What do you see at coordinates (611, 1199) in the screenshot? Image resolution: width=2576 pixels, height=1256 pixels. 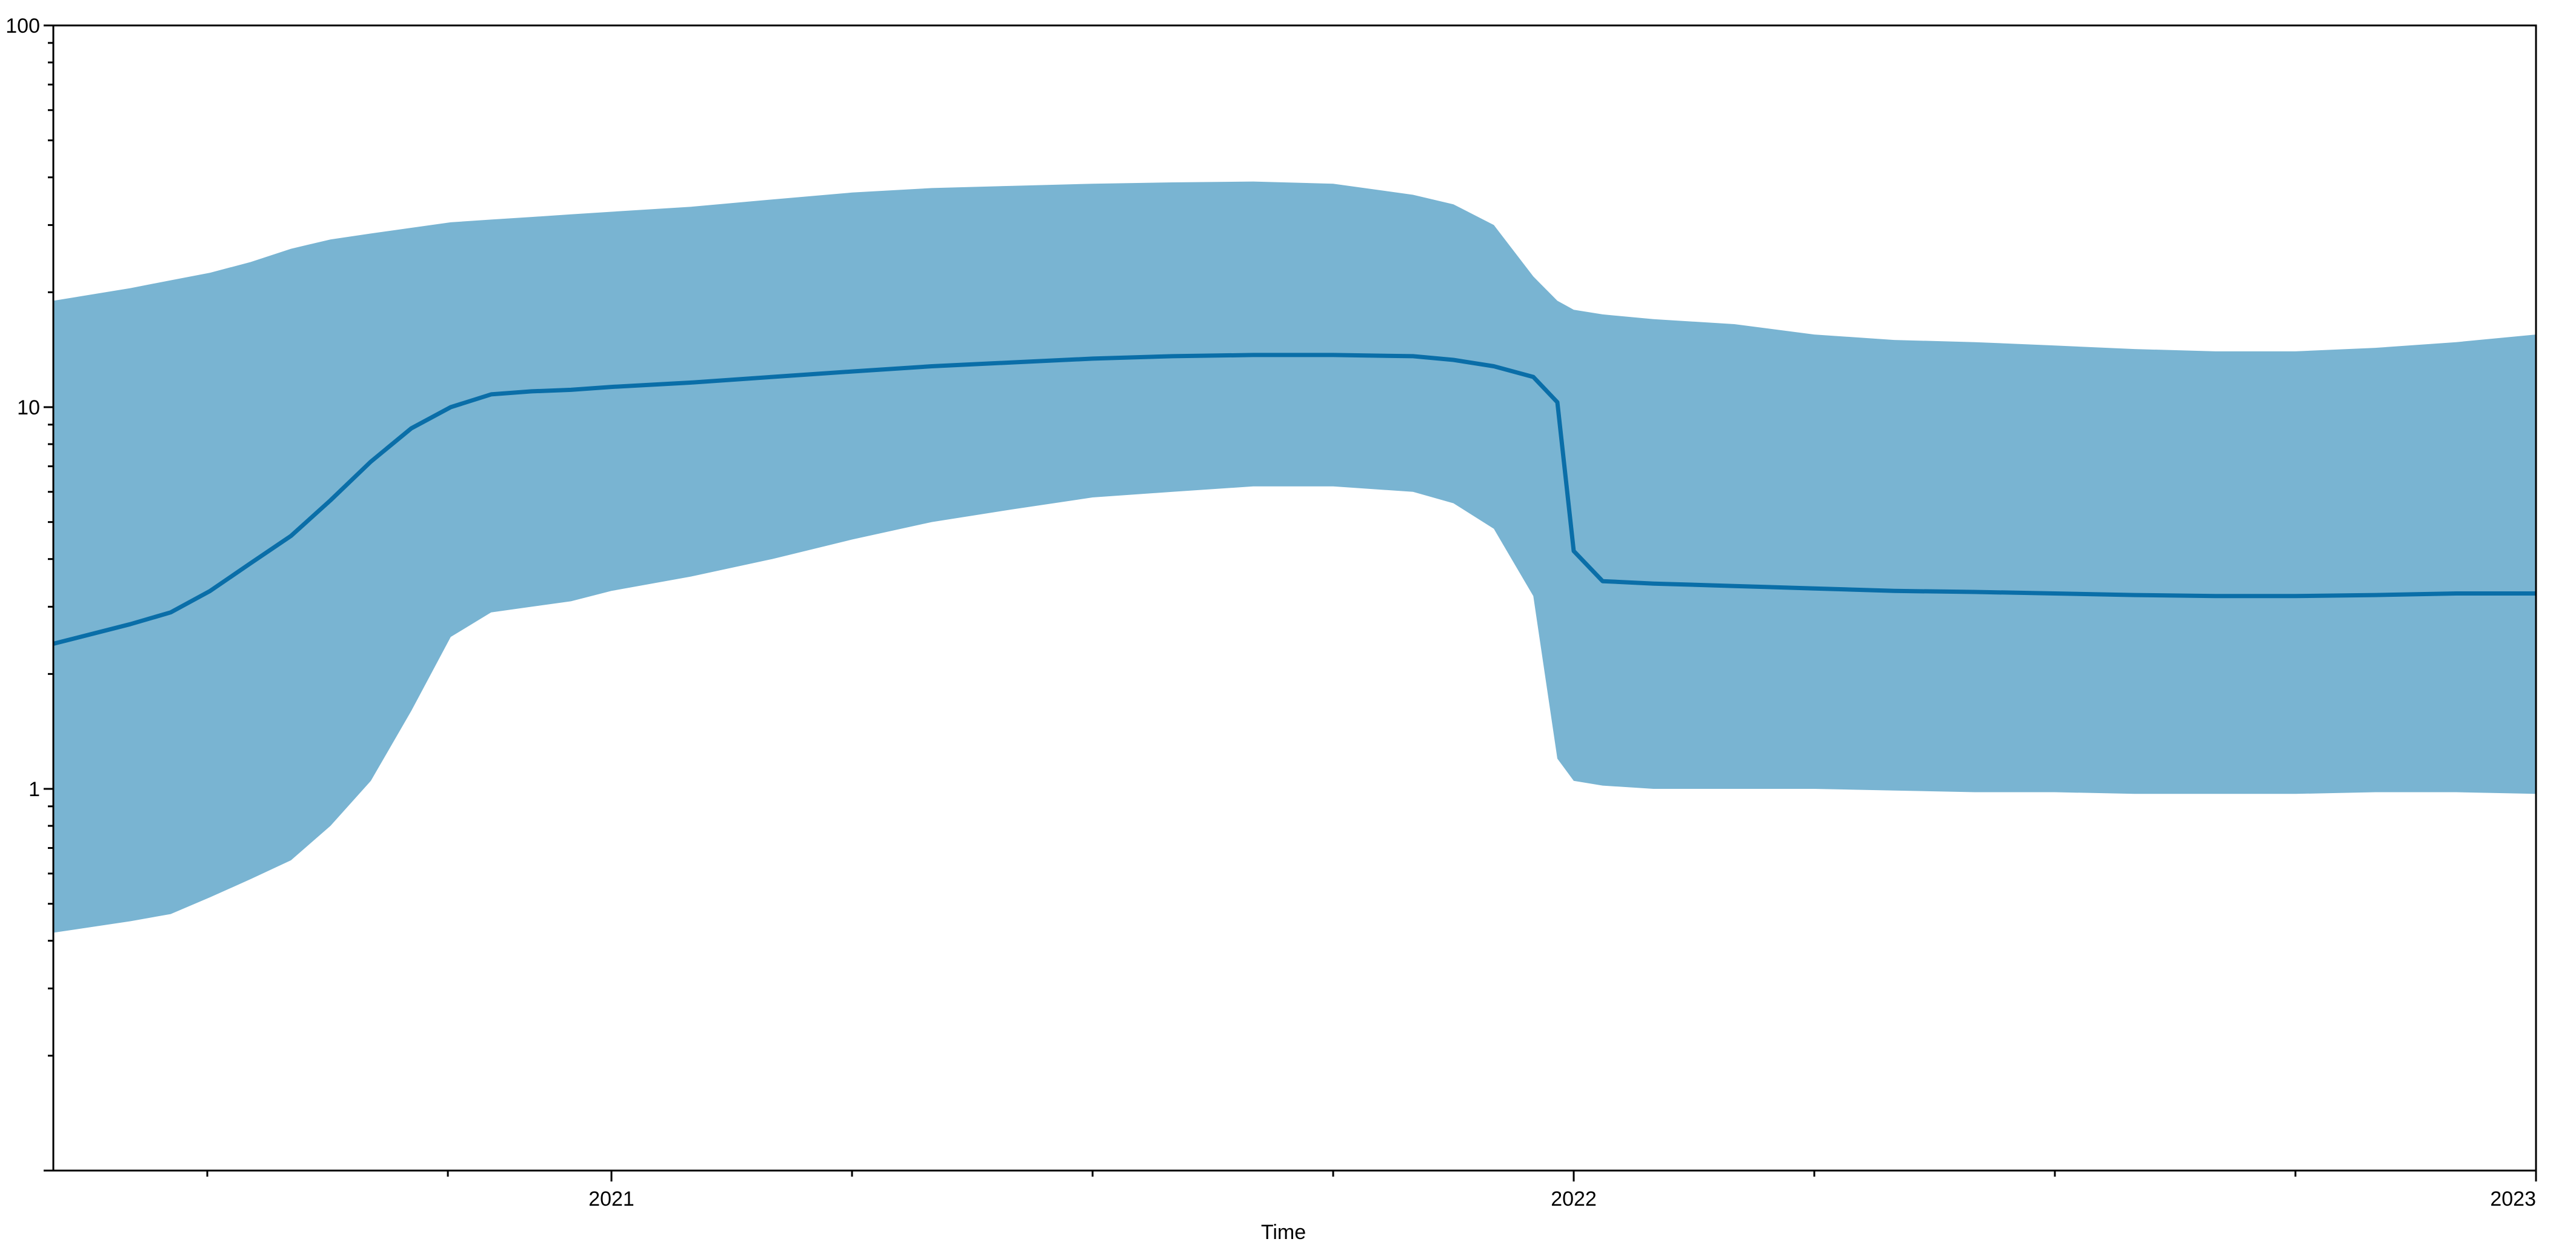 I see `x-tick-label: 2021` at bounding box center [611, 1199].